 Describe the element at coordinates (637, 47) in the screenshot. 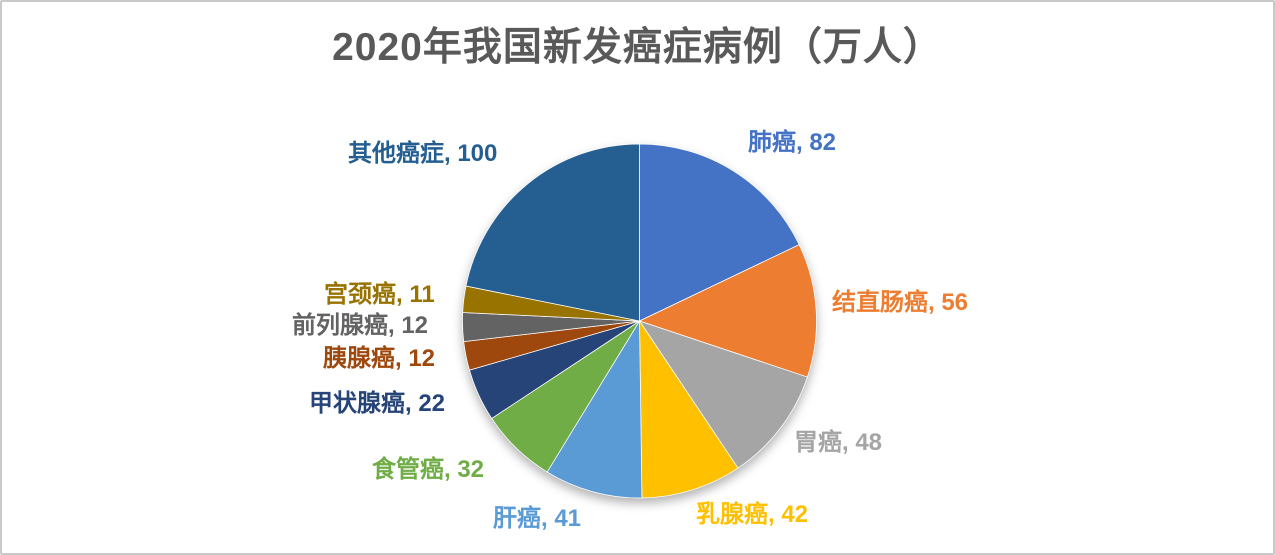

I see `chart-title: 2020年我国新发癌症病例（万人）` at that location.